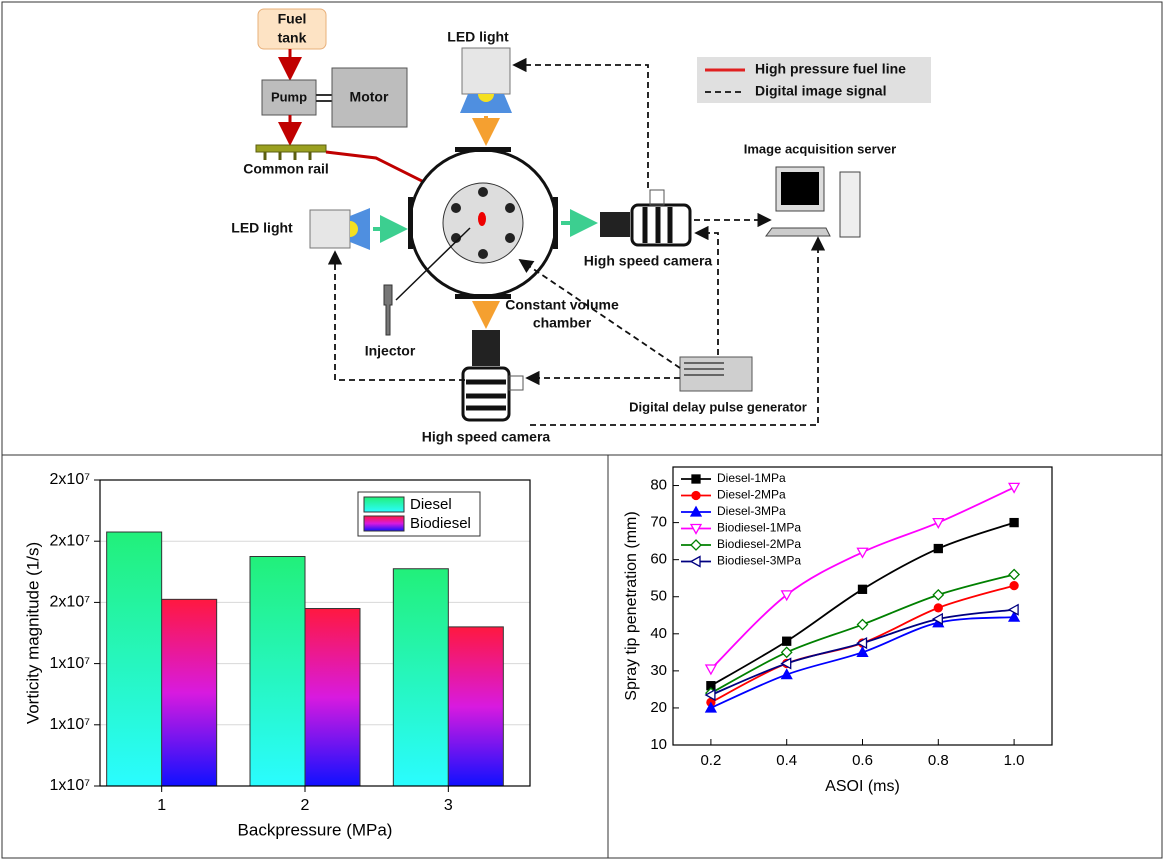 The width and height of the screenshot is (1164, 862). What do you see at coordinates (938, 760) in the screenshot?
I see `x-tick-label: 0.8` at bounding box center [938, 760].